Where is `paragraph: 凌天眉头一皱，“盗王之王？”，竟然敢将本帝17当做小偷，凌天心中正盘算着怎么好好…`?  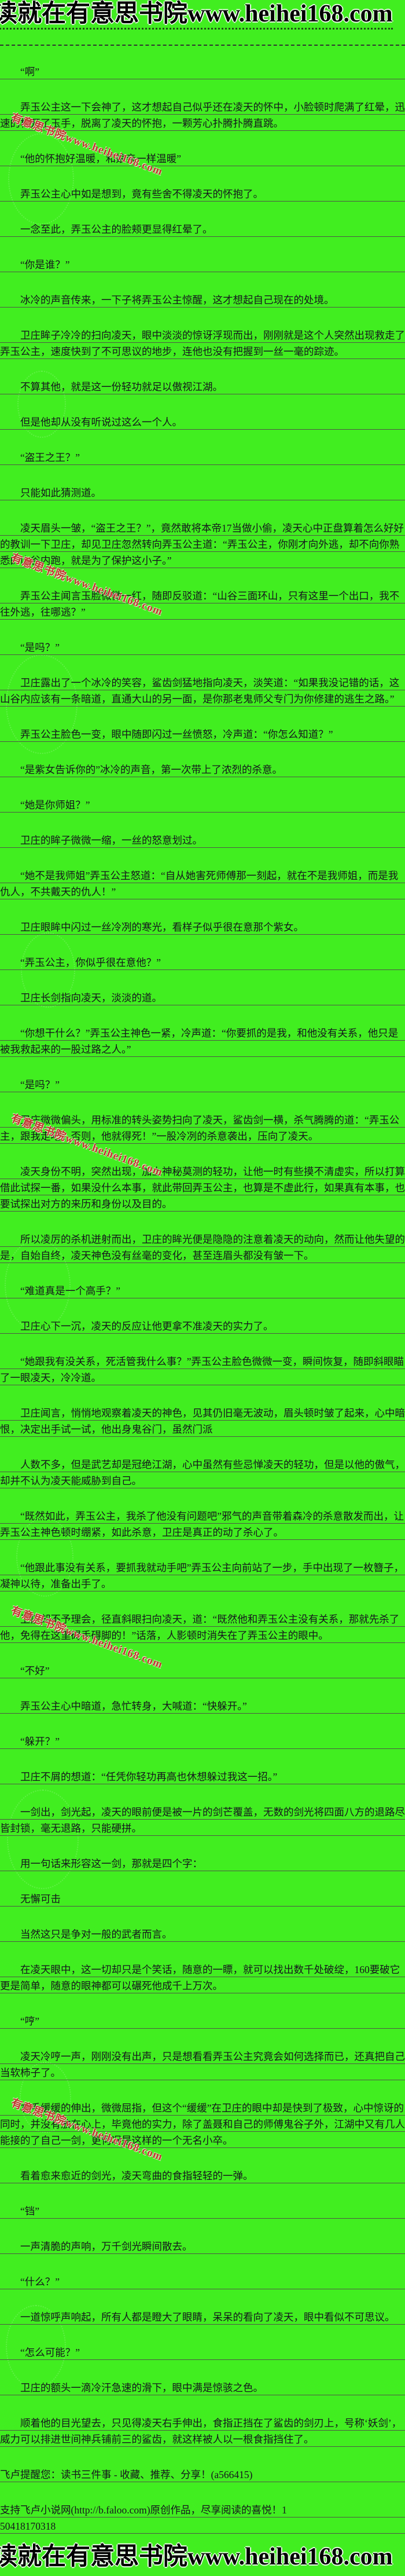
paragraph: 凌天眉头一皱，“盗王之王？”，竟然敢将本帝17当做小偷，凌天心中正盘算着怎么好好… is located at coordinates (203, 544).